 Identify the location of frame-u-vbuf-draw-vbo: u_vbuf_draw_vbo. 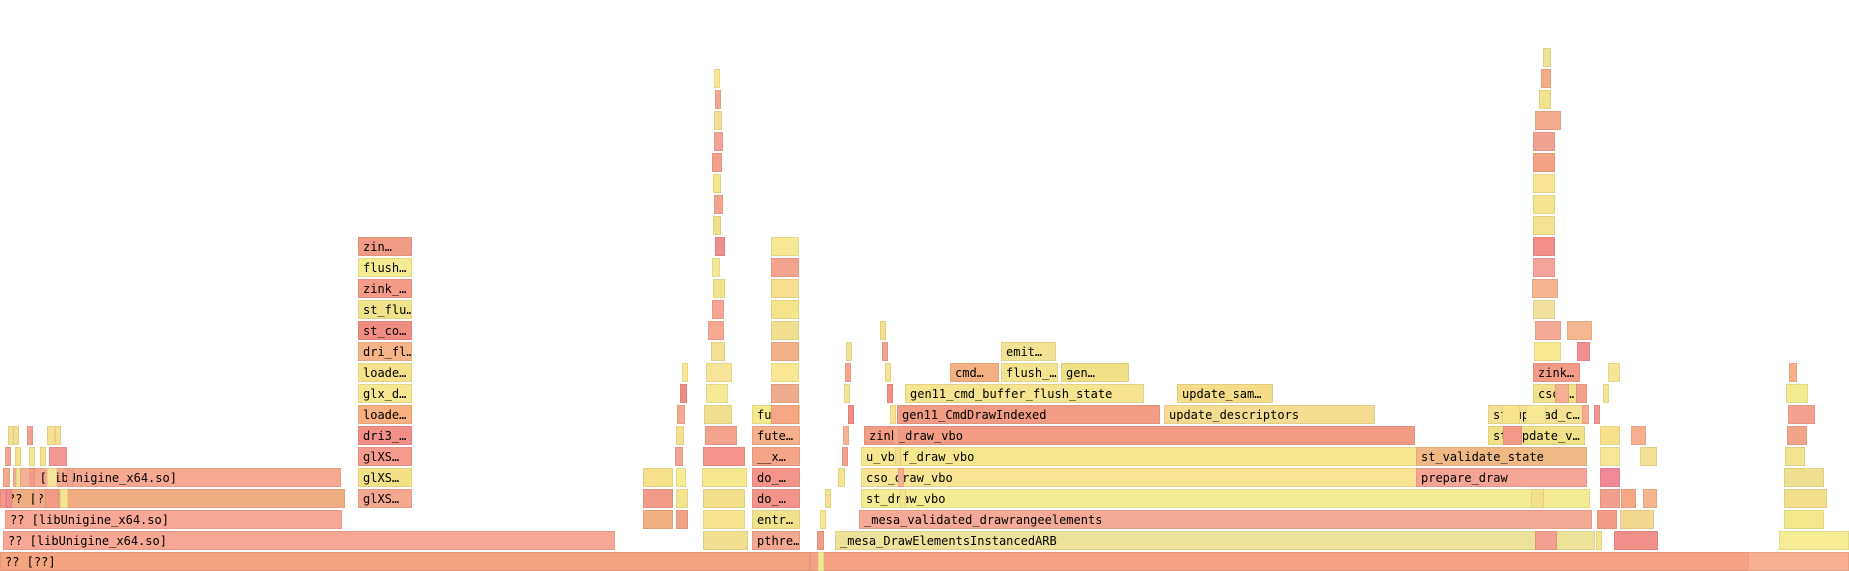
(1139, 456).